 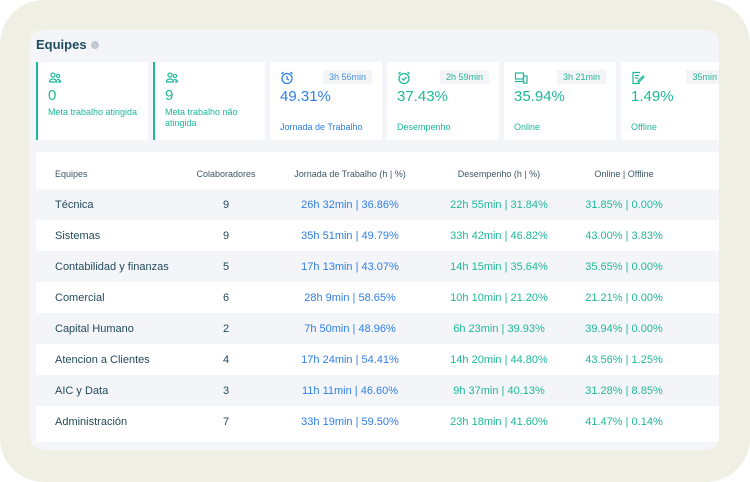 What do you see at coordinates (226, 297) in the screenshot?
I see `collaborators-count: 6` at bounding box center [226, 297].